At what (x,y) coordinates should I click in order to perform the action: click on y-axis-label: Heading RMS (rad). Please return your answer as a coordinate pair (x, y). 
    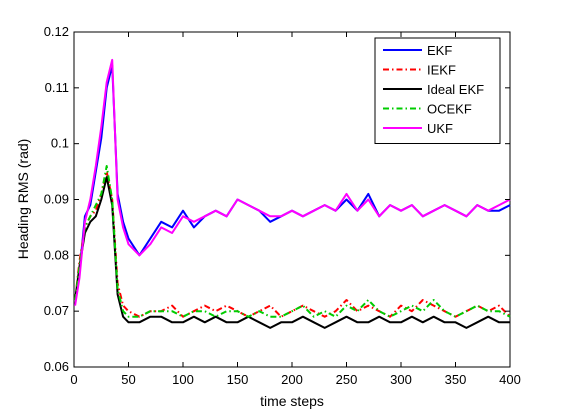
    Looking at the image, I should click on (23, 199).